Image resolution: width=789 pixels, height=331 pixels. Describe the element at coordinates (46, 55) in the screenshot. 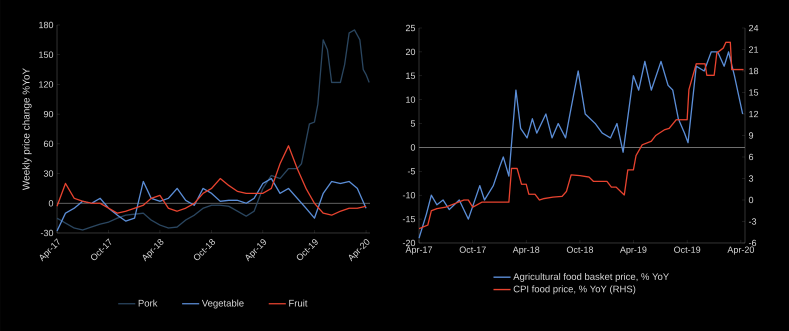

I see `y-tick-label: 150` at that location.